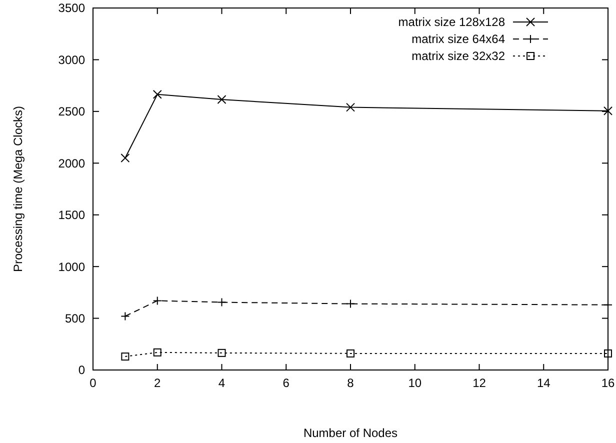 This screenshot has height=443, width=616. I want to click on y-tick-label: 3500, so click(72, 8).